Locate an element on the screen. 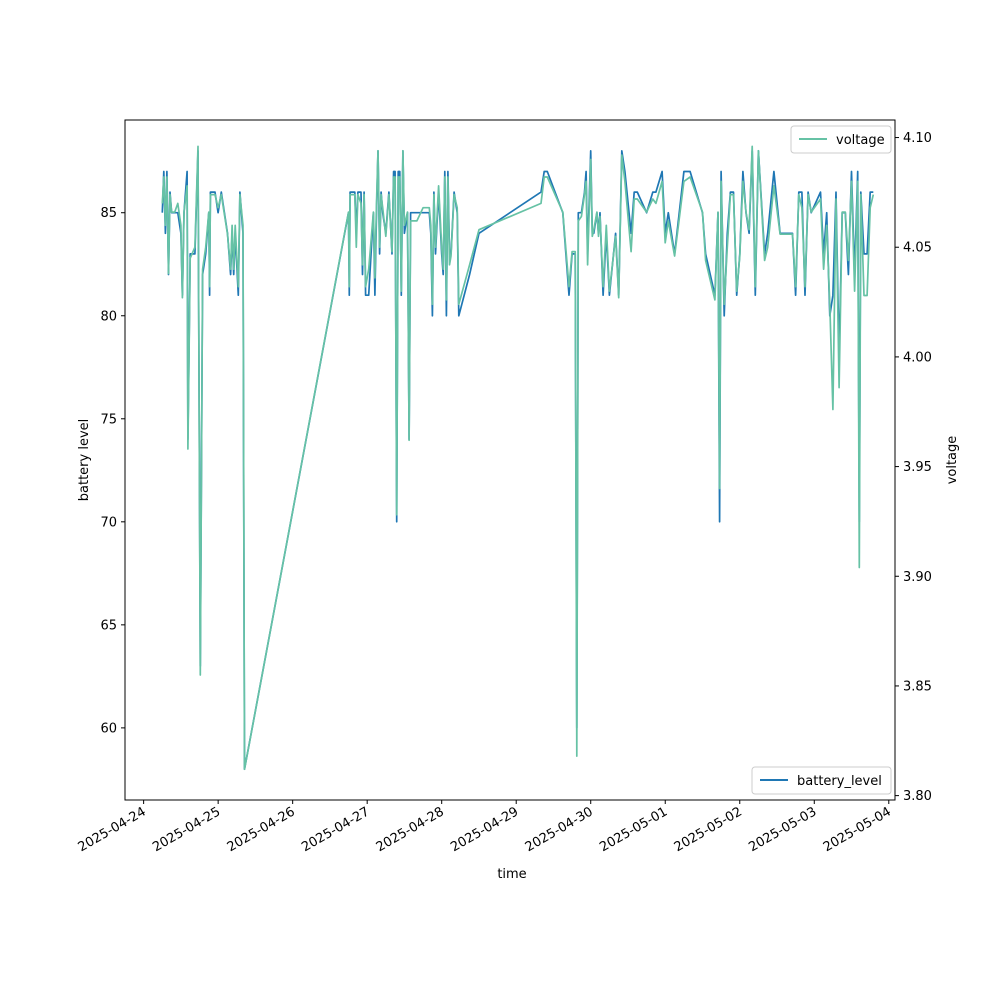  y2-tick-label: 3.90 is located at coordinates (917, 577).